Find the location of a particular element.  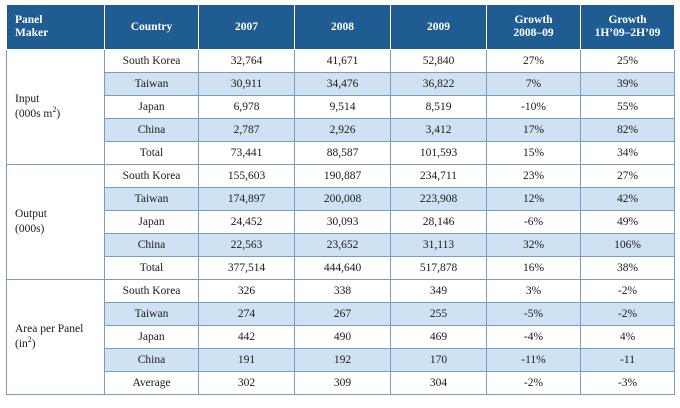

value-cell: -11 is located at coordinates (627, 360).